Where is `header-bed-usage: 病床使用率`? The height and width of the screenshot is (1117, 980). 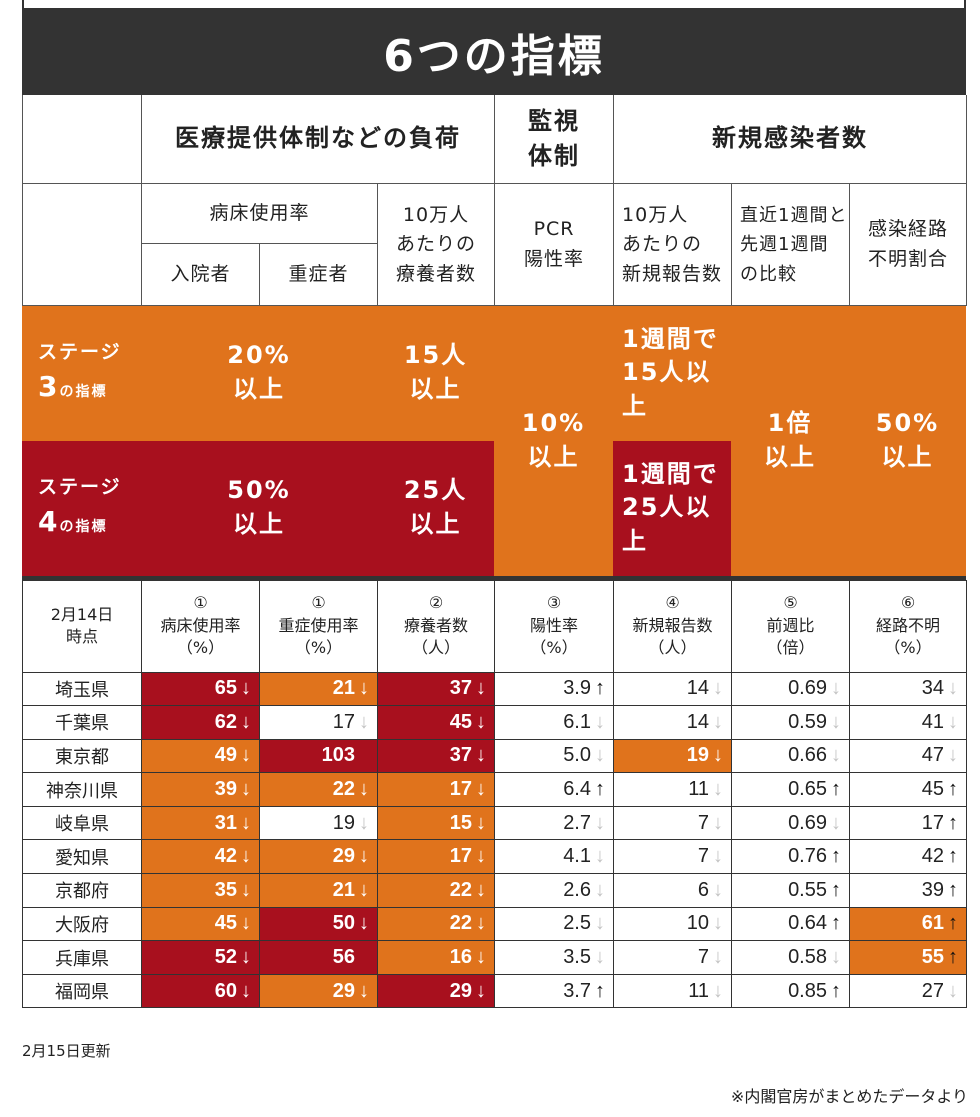 header-bed-usage: 病床使用率 is located at coordinates (259, 213).